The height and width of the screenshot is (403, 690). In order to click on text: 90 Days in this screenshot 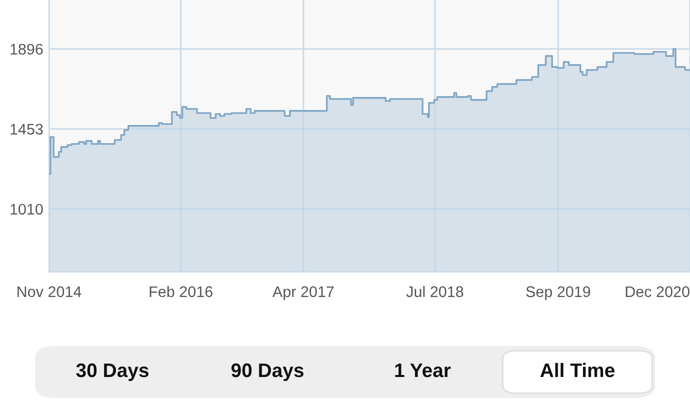, I will do `click(267, 372)`.